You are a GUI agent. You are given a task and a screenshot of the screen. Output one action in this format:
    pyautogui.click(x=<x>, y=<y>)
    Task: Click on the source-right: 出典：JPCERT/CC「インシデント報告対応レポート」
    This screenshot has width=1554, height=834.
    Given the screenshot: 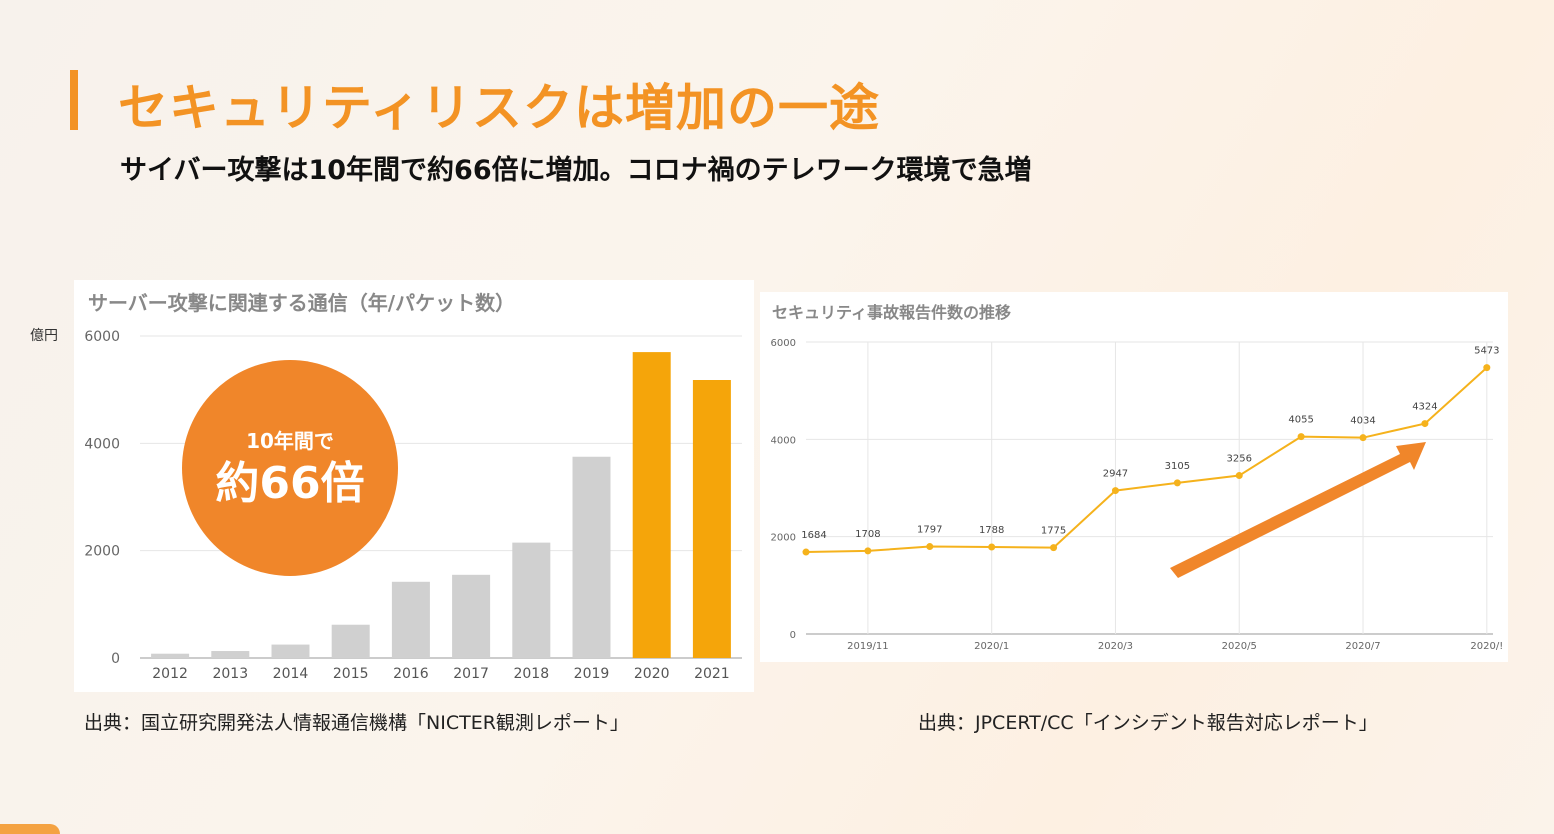 What is the action you would take?
    pyautogui.click(x=1148, y=723)
    